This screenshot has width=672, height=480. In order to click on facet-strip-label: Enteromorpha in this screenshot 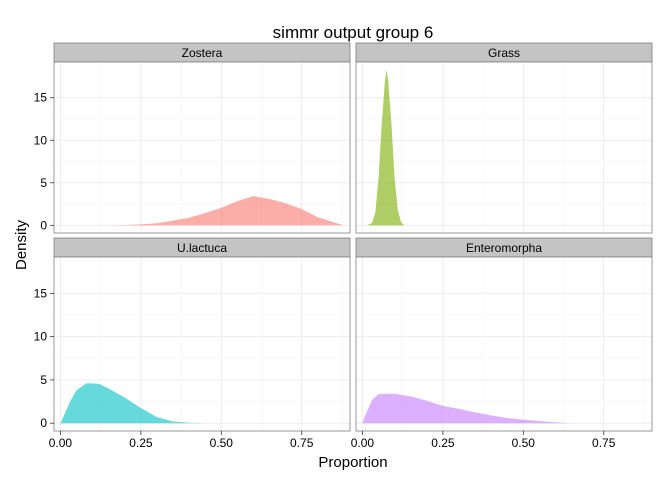, I will do `click(504, 248)`.